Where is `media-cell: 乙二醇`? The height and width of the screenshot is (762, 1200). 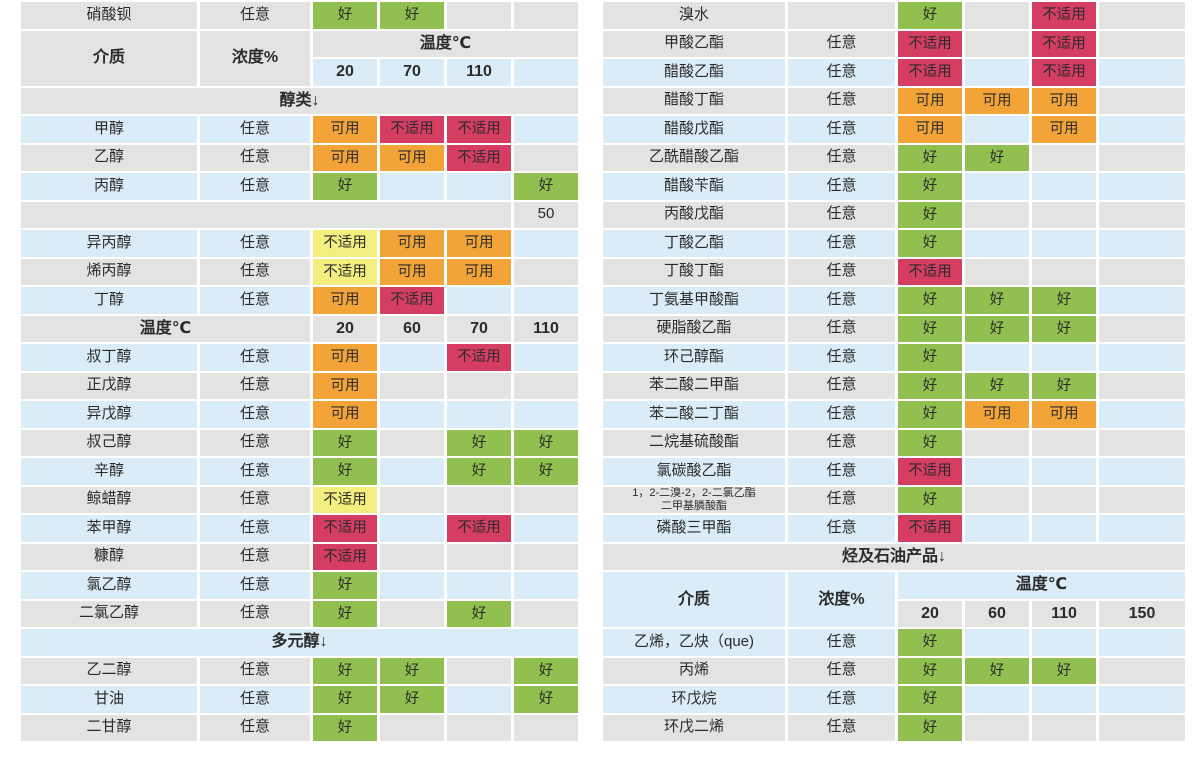
media-cell: 乙二醇 is located at coordinates (109, 670).